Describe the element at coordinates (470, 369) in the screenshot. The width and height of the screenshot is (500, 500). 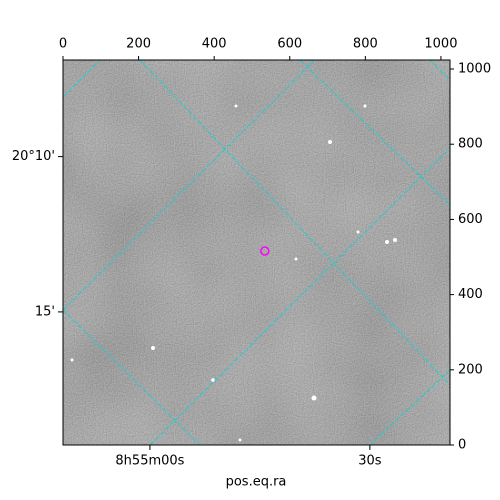
I see `y-tick-label: 200` at that location.